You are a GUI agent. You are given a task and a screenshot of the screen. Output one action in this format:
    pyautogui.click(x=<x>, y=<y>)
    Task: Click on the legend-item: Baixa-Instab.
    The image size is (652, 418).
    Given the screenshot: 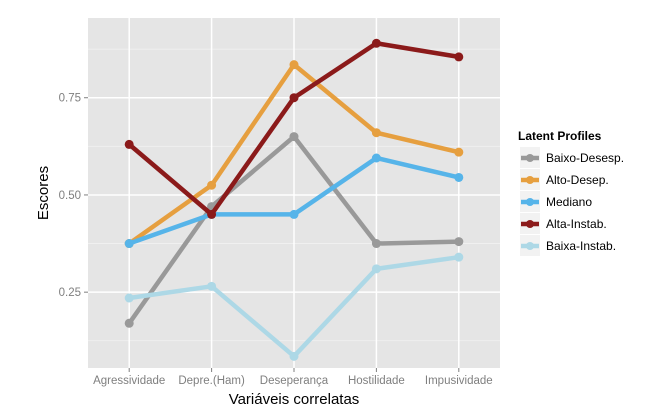 What is the action you would take?
    pyautogui.click(x=568, y=245)
    